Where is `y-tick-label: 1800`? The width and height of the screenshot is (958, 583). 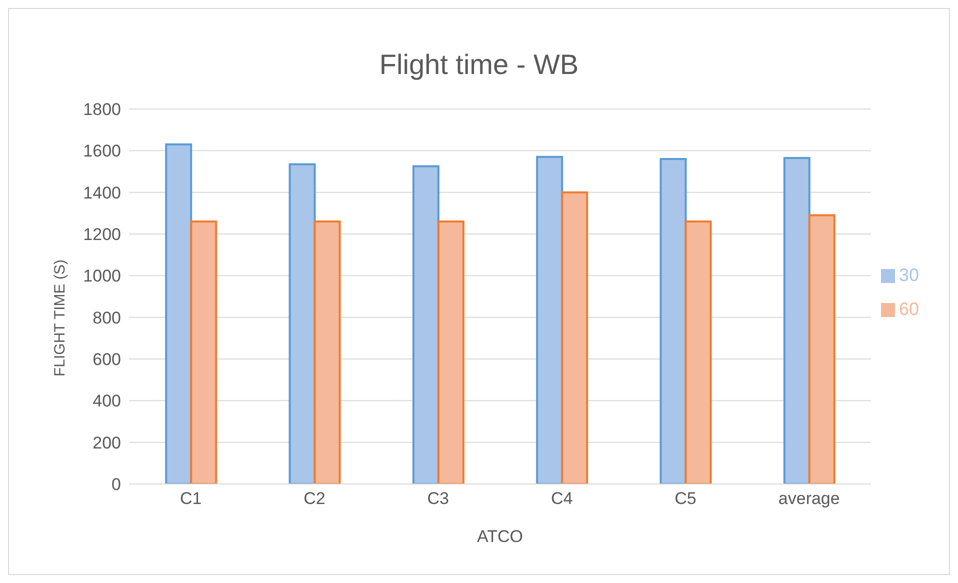 y-tick-label: 1800 is located at coordinates (102, 110).